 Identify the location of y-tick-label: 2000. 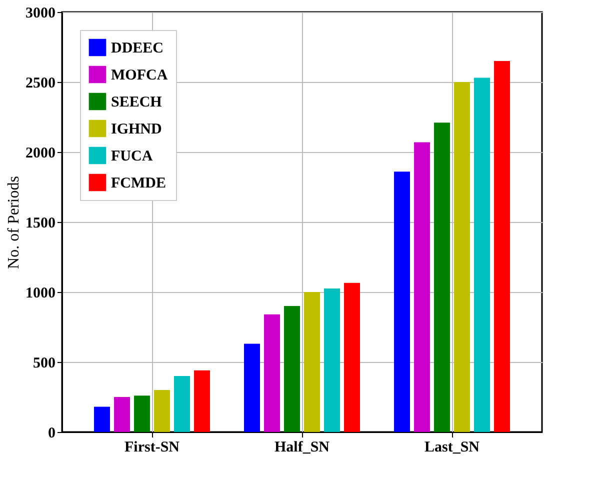
(41, 154).